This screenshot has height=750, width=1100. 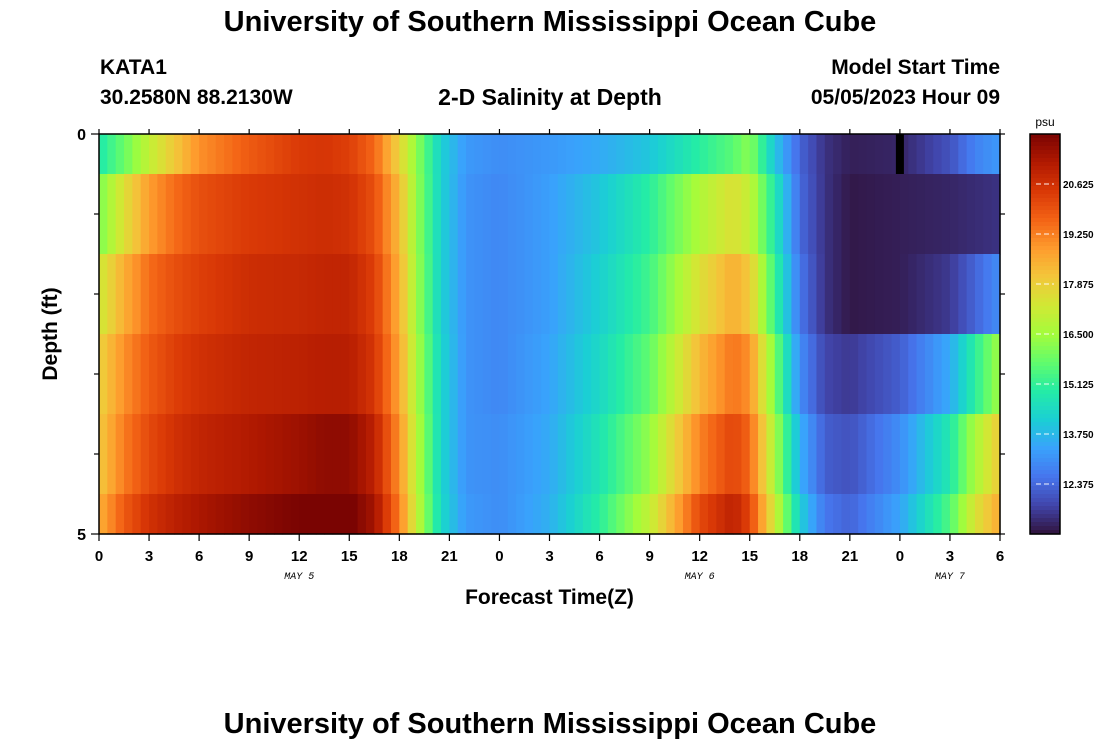 What do you see at coordinates (1045, 334) in the screenshot?
I see `colorbar-frame` at bounding box center [1045, 334].